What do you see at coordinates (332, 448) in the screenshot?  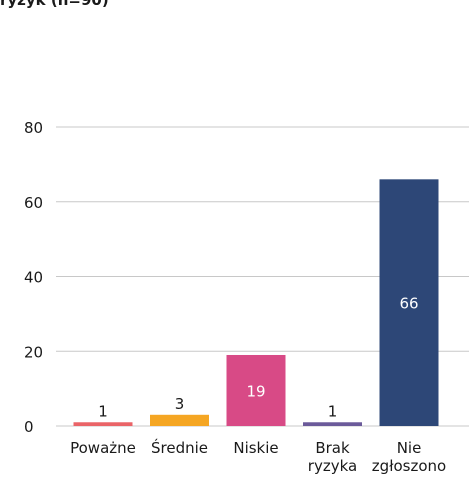 I see `category-label: Brak` at bounding box center [332, 448].